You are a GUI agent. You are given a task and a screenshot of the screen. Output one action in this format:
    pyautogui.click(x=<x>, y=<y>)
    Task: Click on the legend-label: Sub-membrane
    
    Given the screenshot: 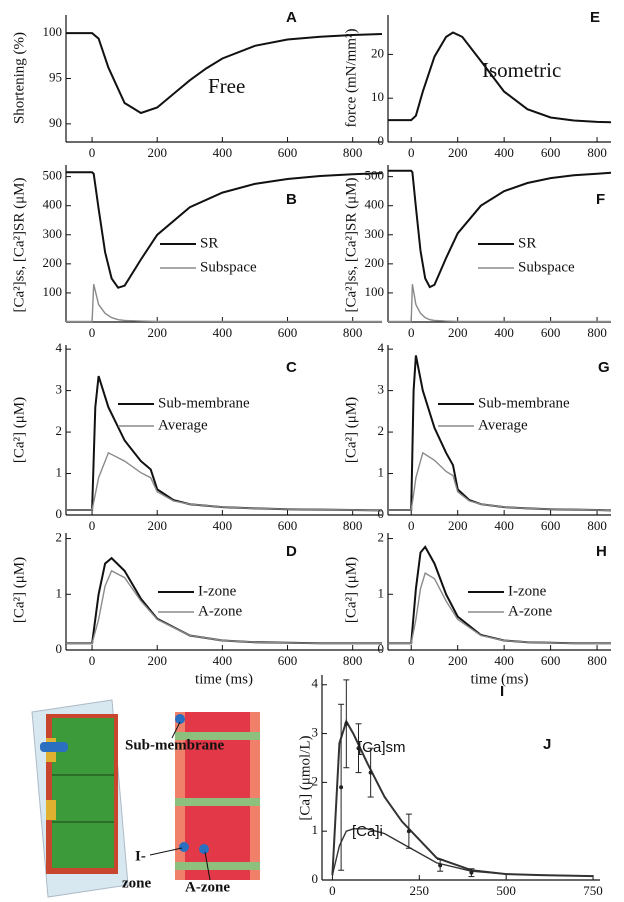 What is the action you would take?
    pyautogui.click(x=204, y=403)
    